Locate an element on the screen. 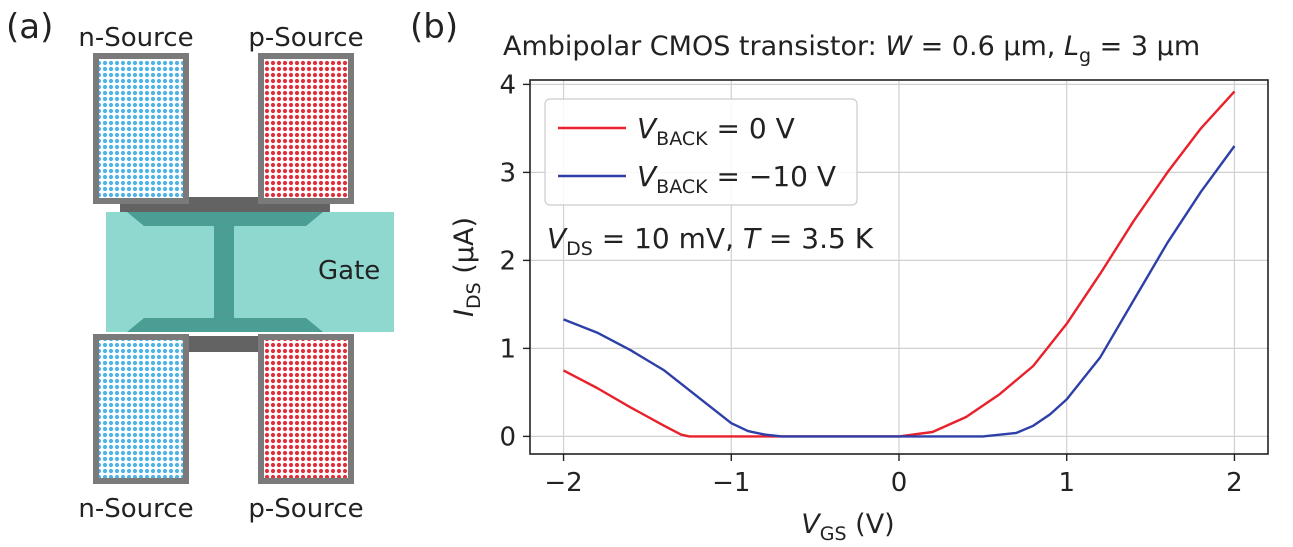  bottom-right-source-label: p-Source is located at coordinates (305, 509).